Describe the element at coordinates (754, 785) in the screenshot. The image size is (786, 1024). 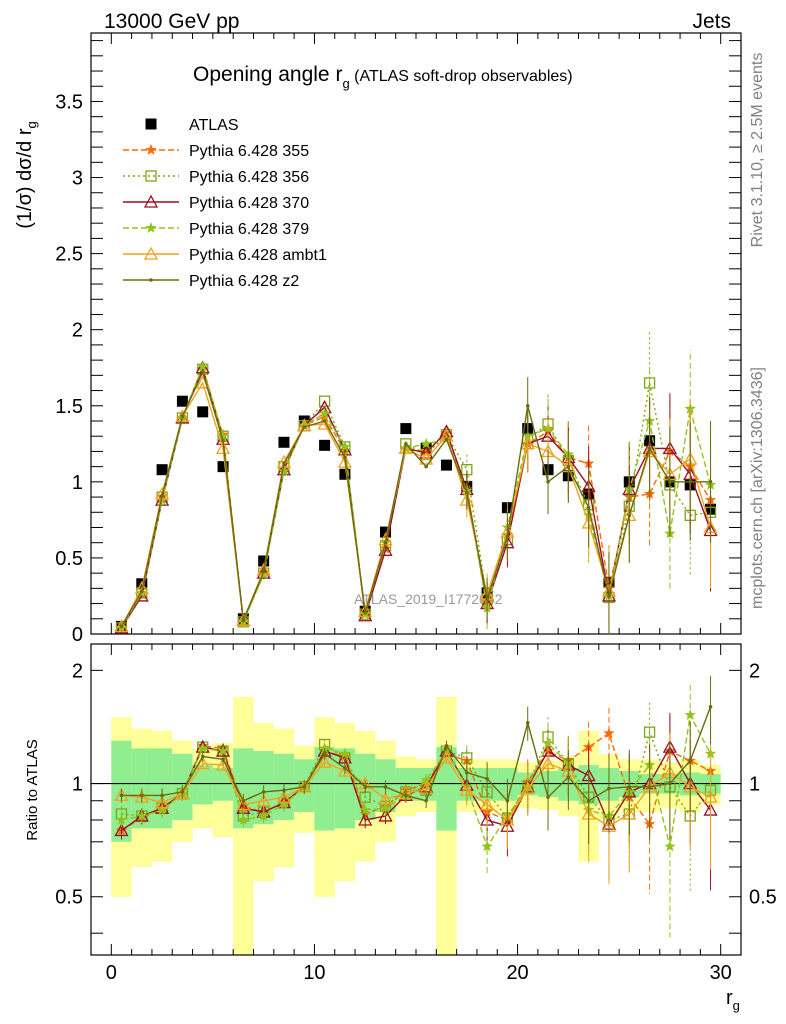
I see `ratio-ytick-label-right: 1` at that location.